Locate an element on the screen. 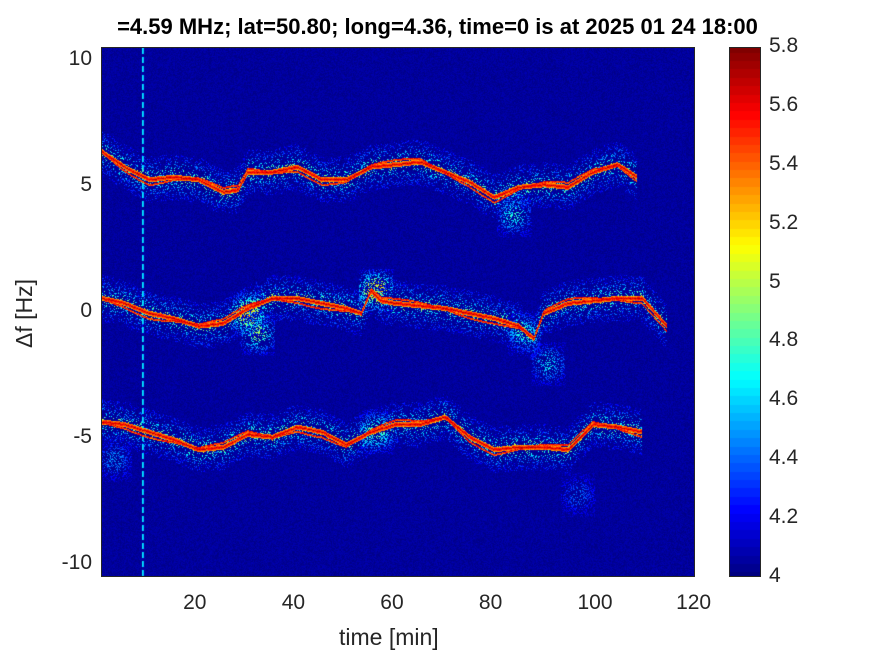 The height and width of the screenshot is (656, 875). y-tick-label: 5 is located at coordinates (86, 184).